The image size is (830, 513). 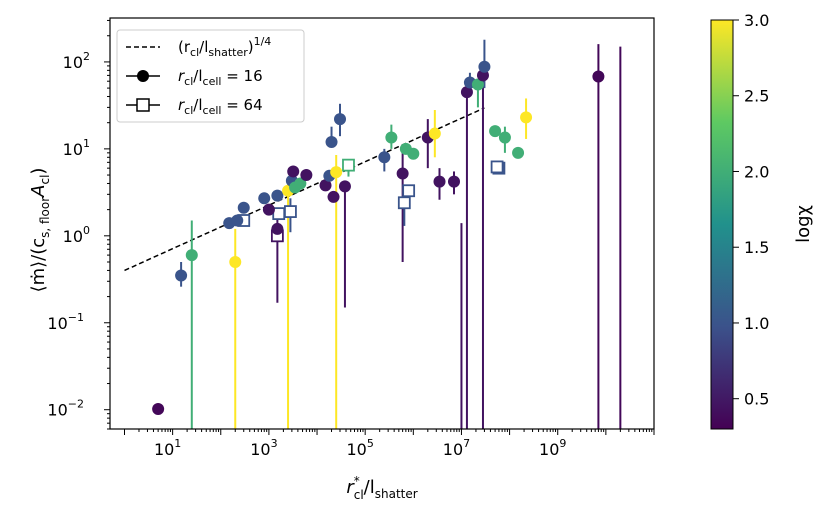 I want to click on legend-box, so click(x=210, y=76).